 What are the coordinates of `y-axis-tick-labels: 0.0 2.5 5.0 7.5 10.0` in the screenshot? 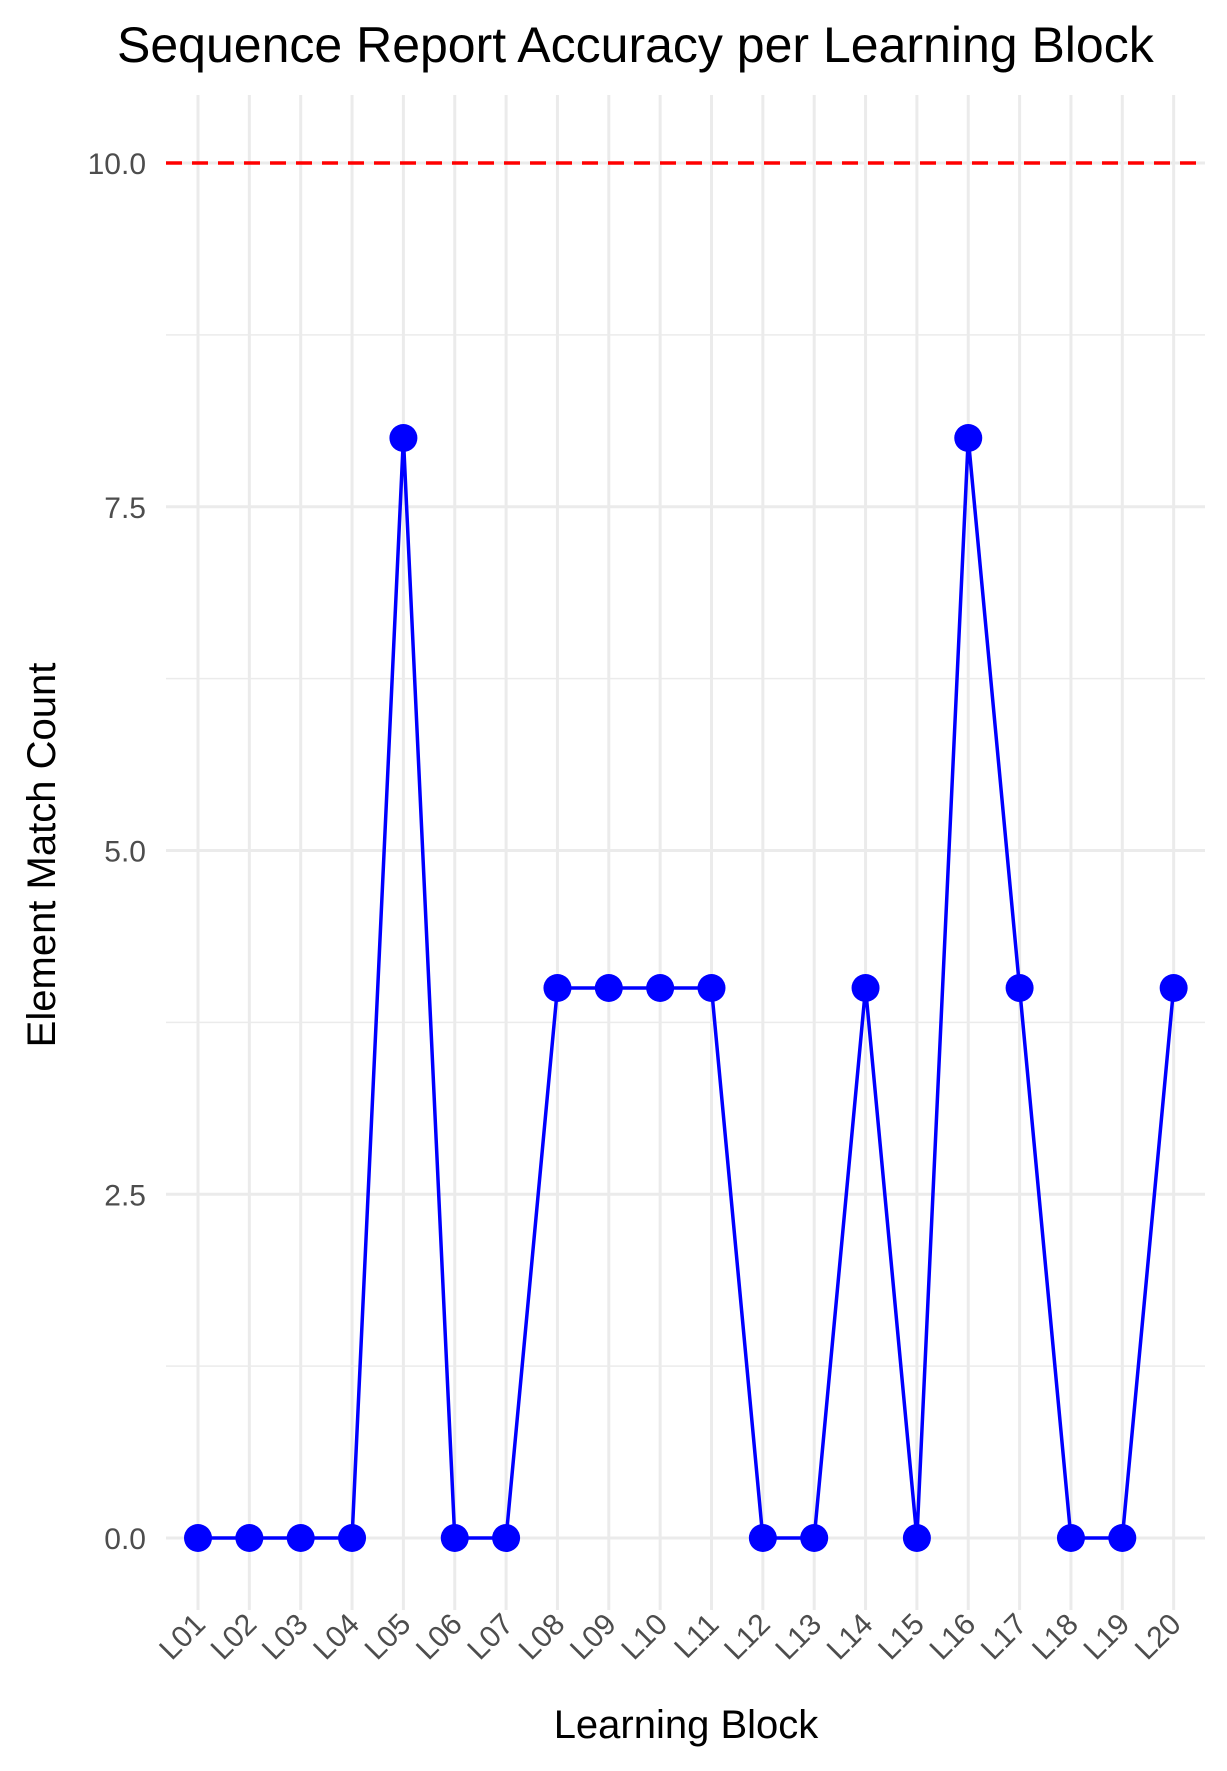 It's located at (117, 852).